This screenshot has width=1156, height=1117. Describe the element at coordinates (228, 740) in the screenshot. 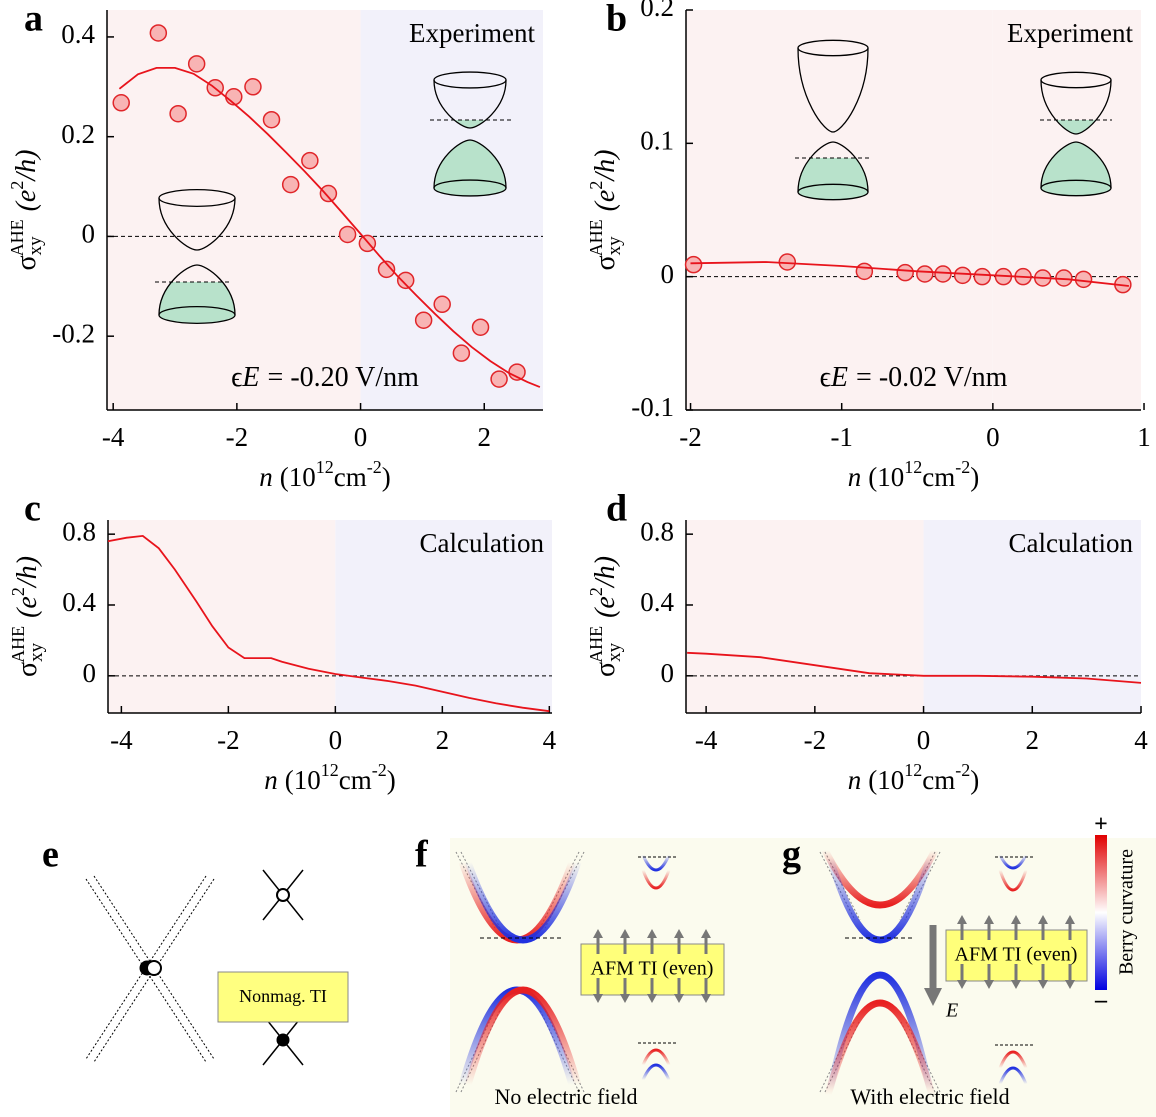

I see `x-tick-label: -2` at that location.